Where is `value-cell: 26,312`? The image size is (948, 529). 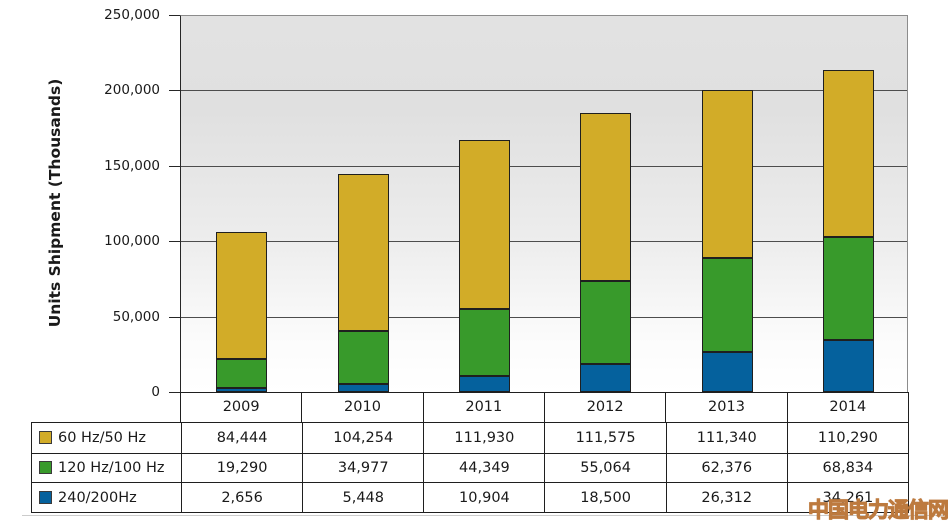
value-cell: 26,312 is located at coordinates (726, 497).